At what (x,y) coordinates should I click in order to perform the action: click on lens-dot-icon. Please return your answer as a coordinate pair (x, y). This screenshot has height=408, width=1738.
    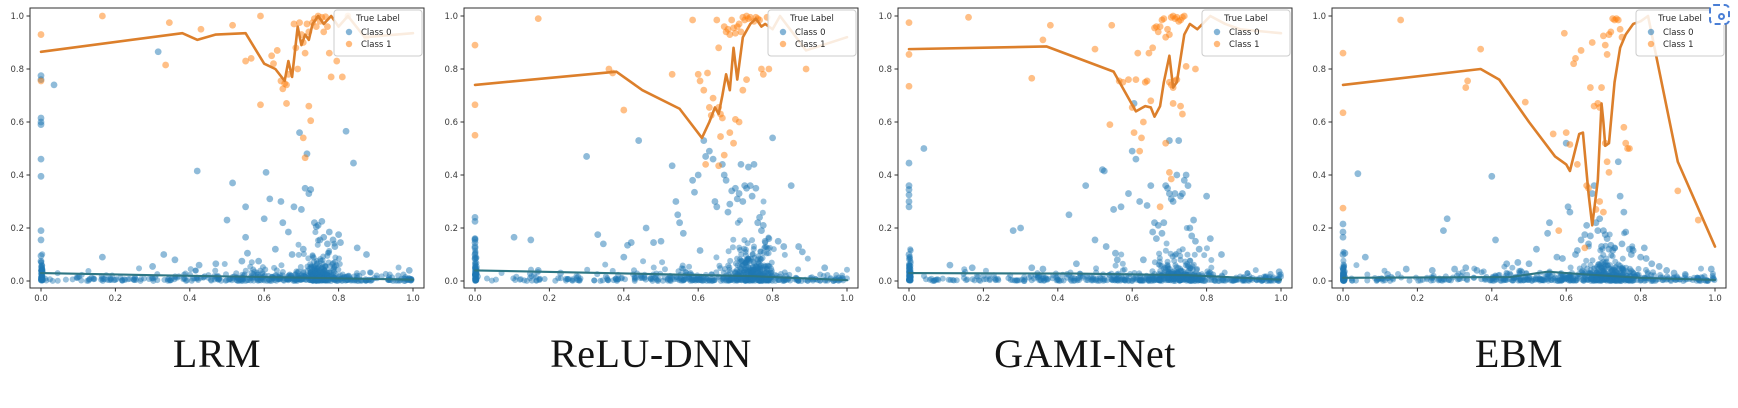
    Looking at the image, I should click on (1721, 16).